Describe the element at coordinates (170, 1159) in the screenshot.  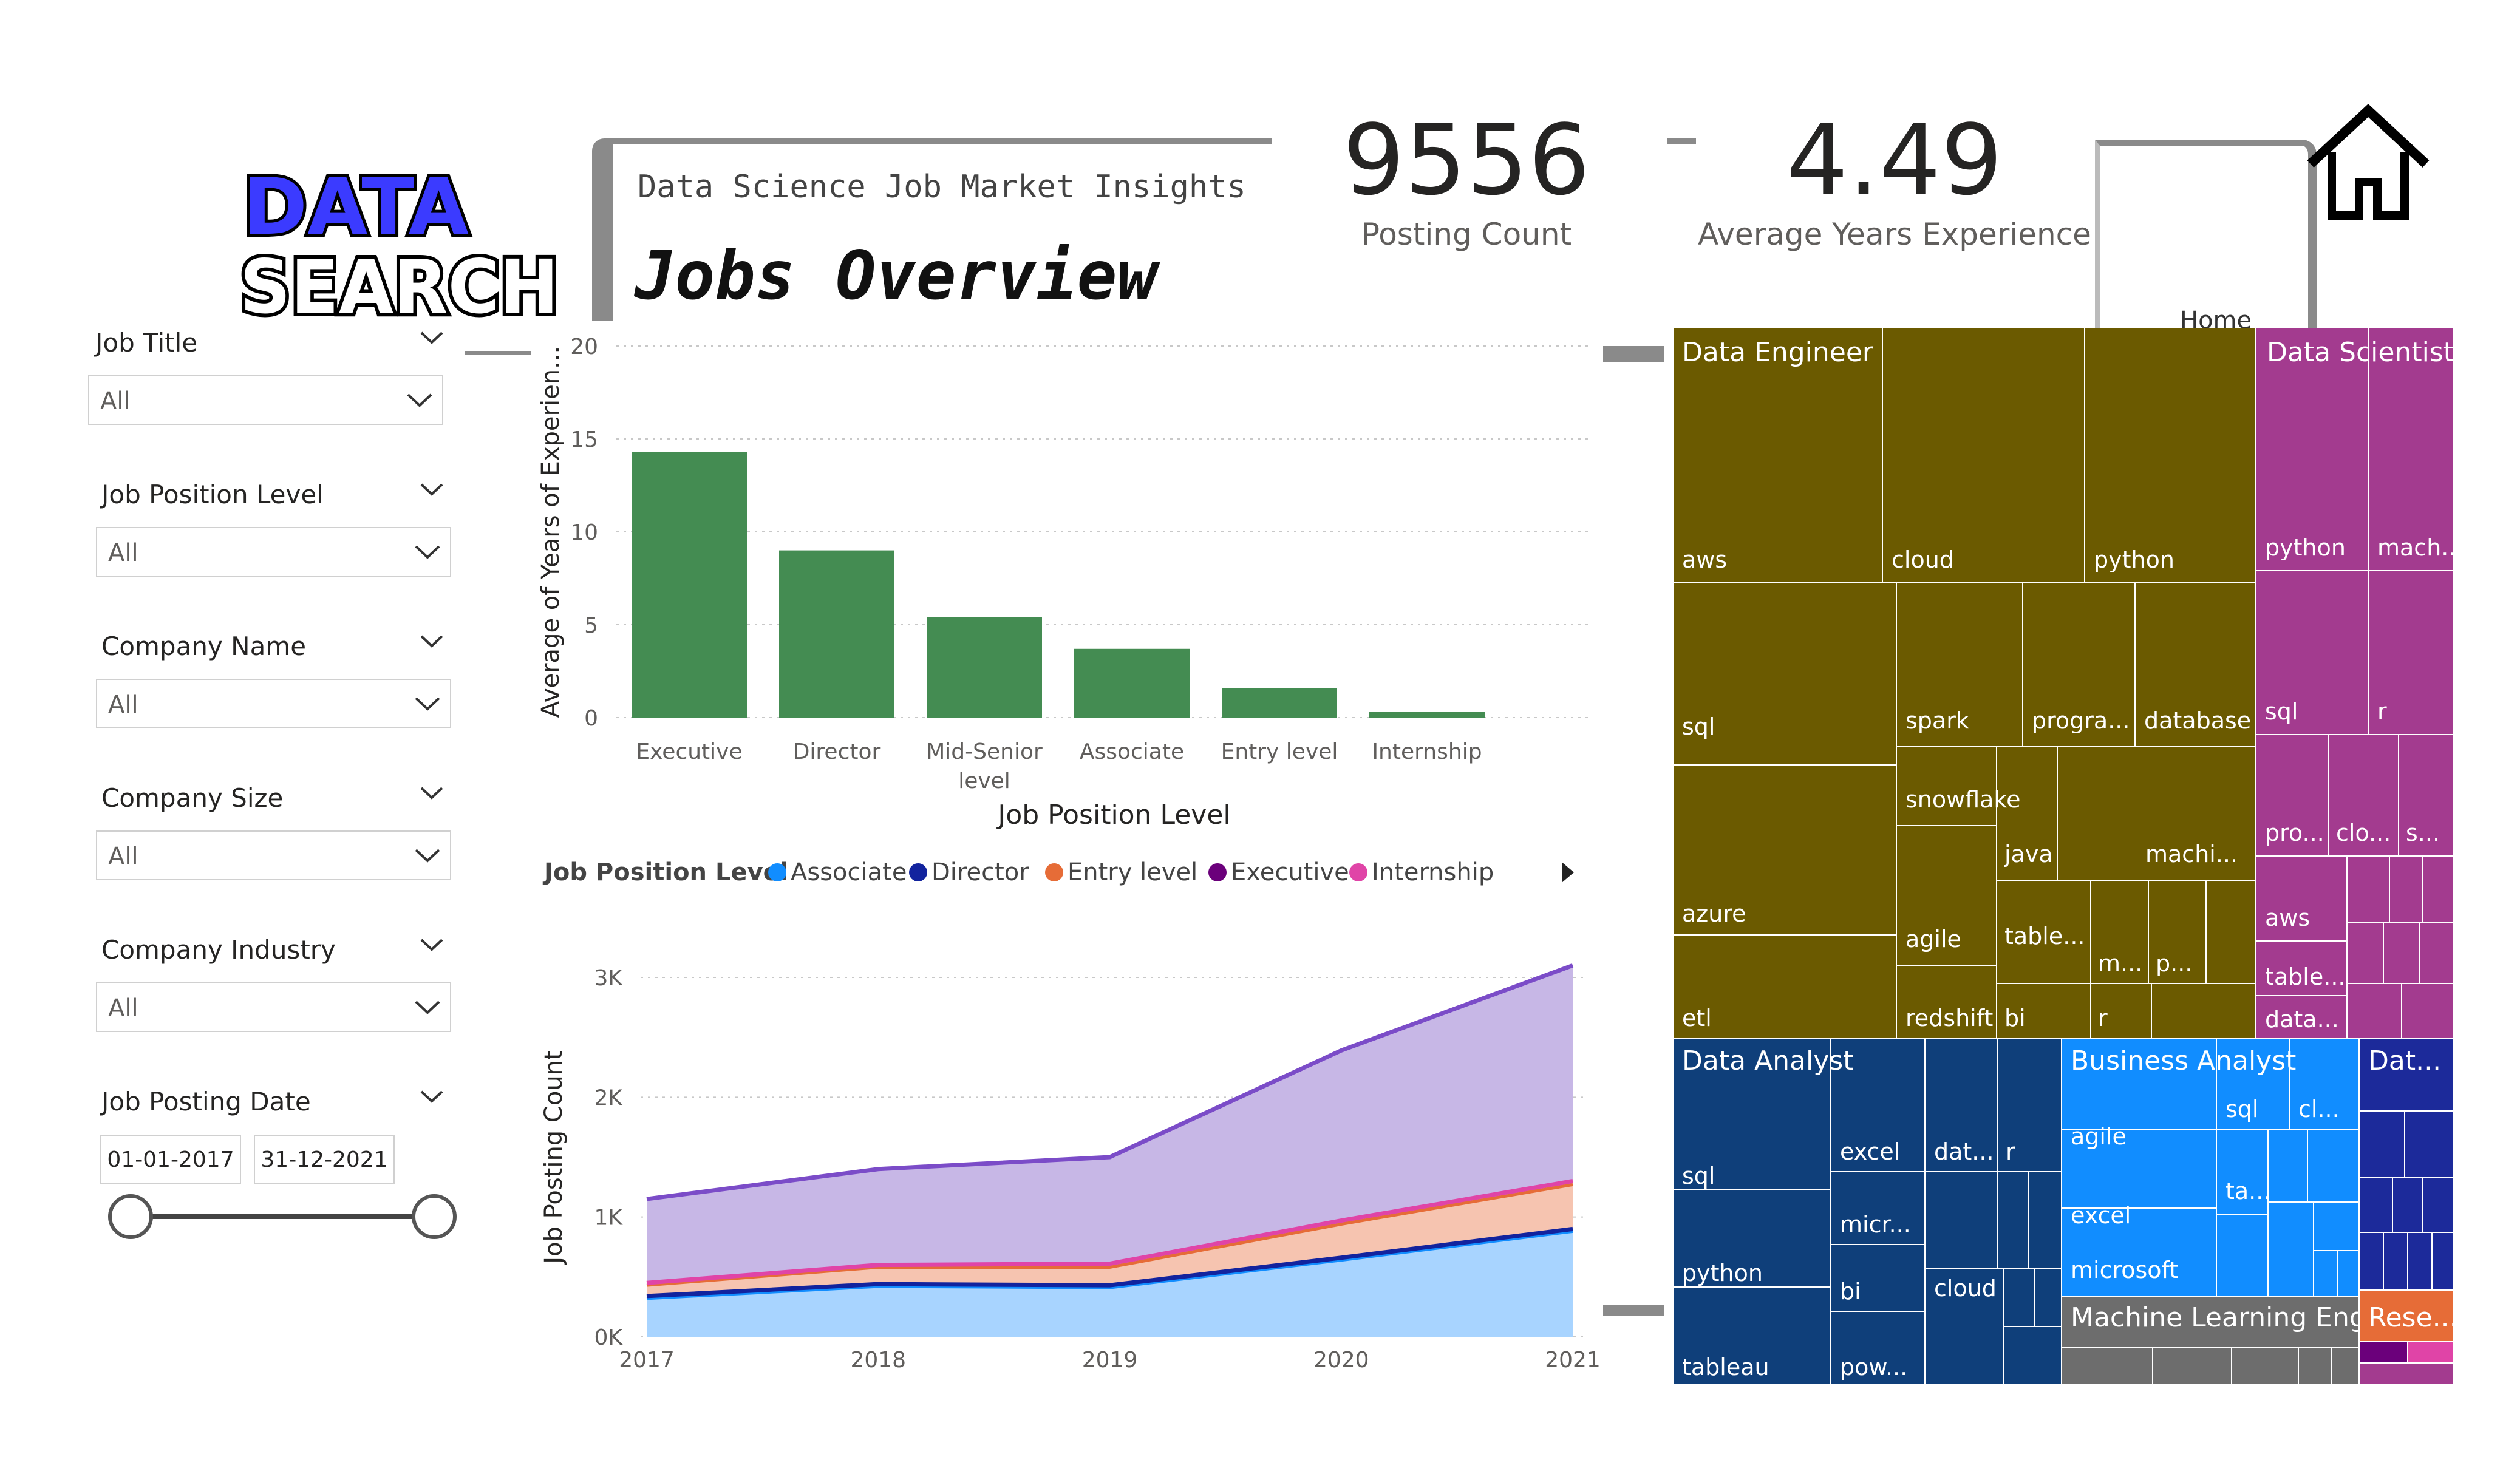
I see `date-start-input: 01-01-2017` at that location.